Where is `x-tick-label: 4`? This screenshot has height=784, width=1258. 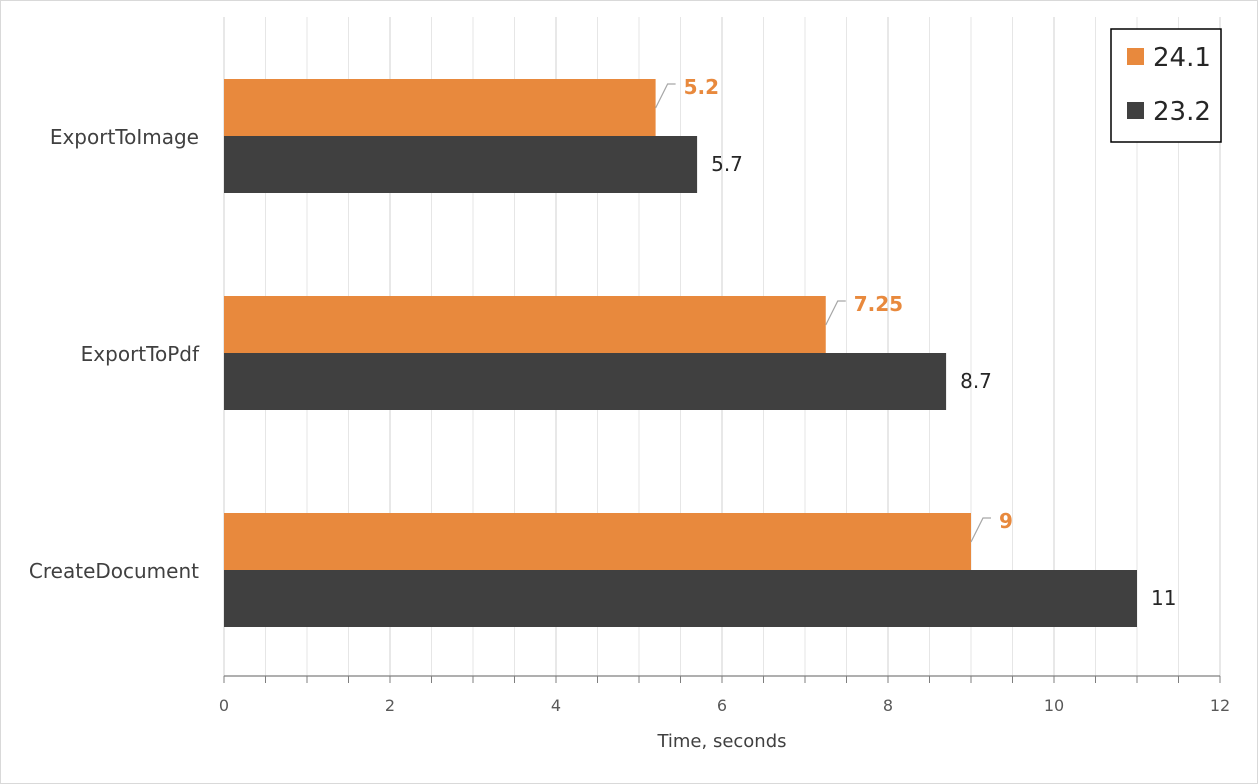 x-tick-label: 4 is located at coordinates (556, 705).